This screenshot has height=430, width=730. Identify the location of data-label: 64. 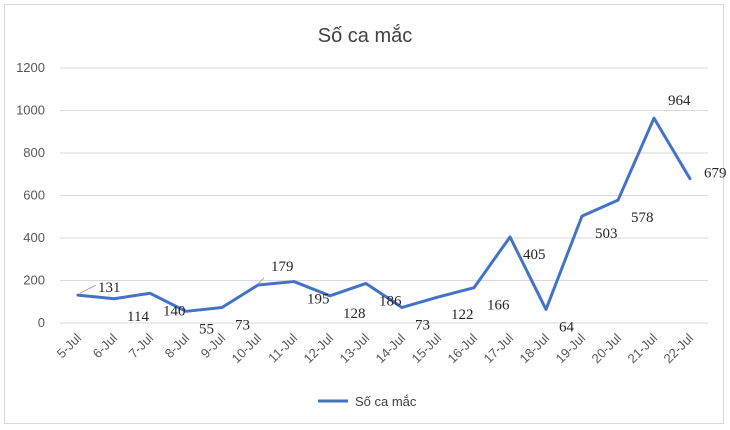
(567, 327).